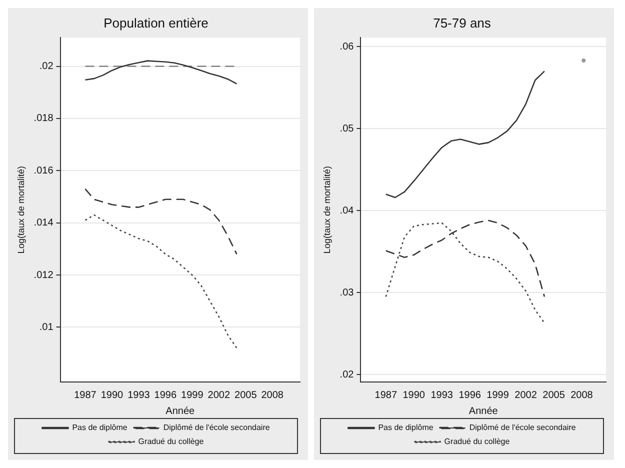 Image resolution: width=625 pixels, height=468 pixels. I want to click on y-tick-label: .05, so click(347, 128).